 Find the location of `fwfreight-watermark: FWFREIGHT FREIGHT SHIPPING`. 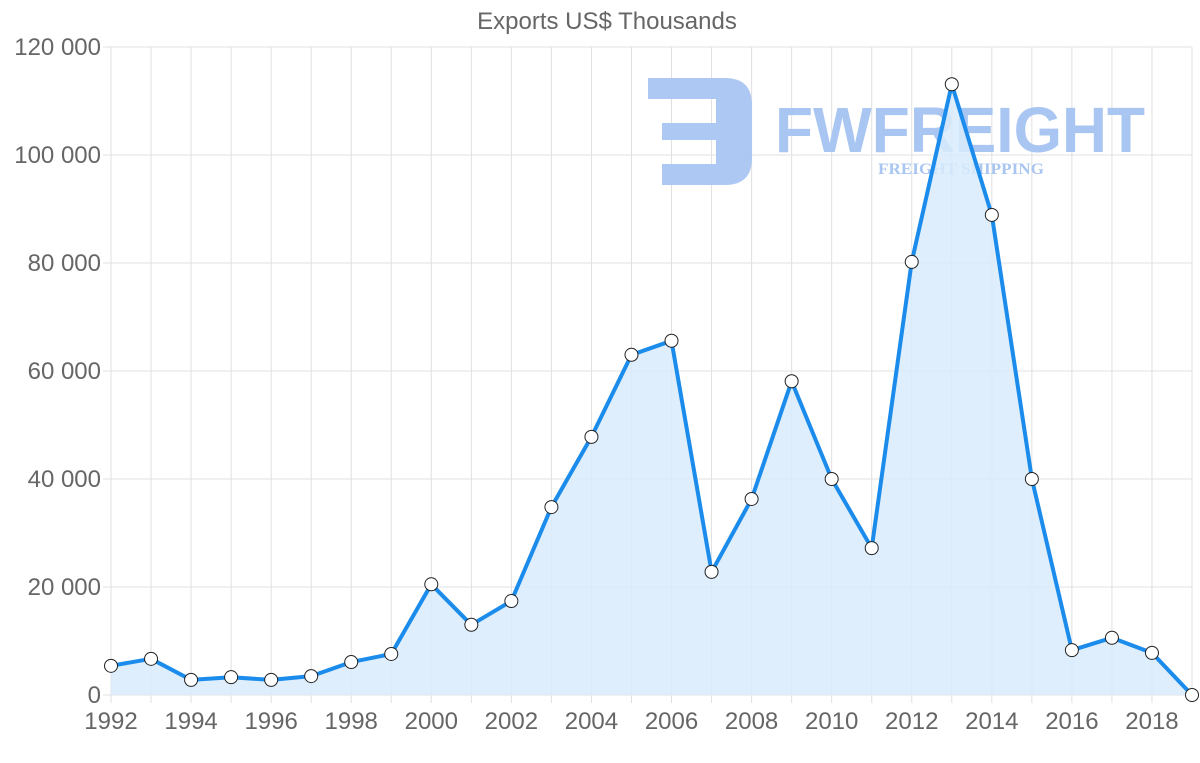

fwfreight-watermark: FWFREIGHT FREIGHT SHIPPING is located at coordinates (896, 131).